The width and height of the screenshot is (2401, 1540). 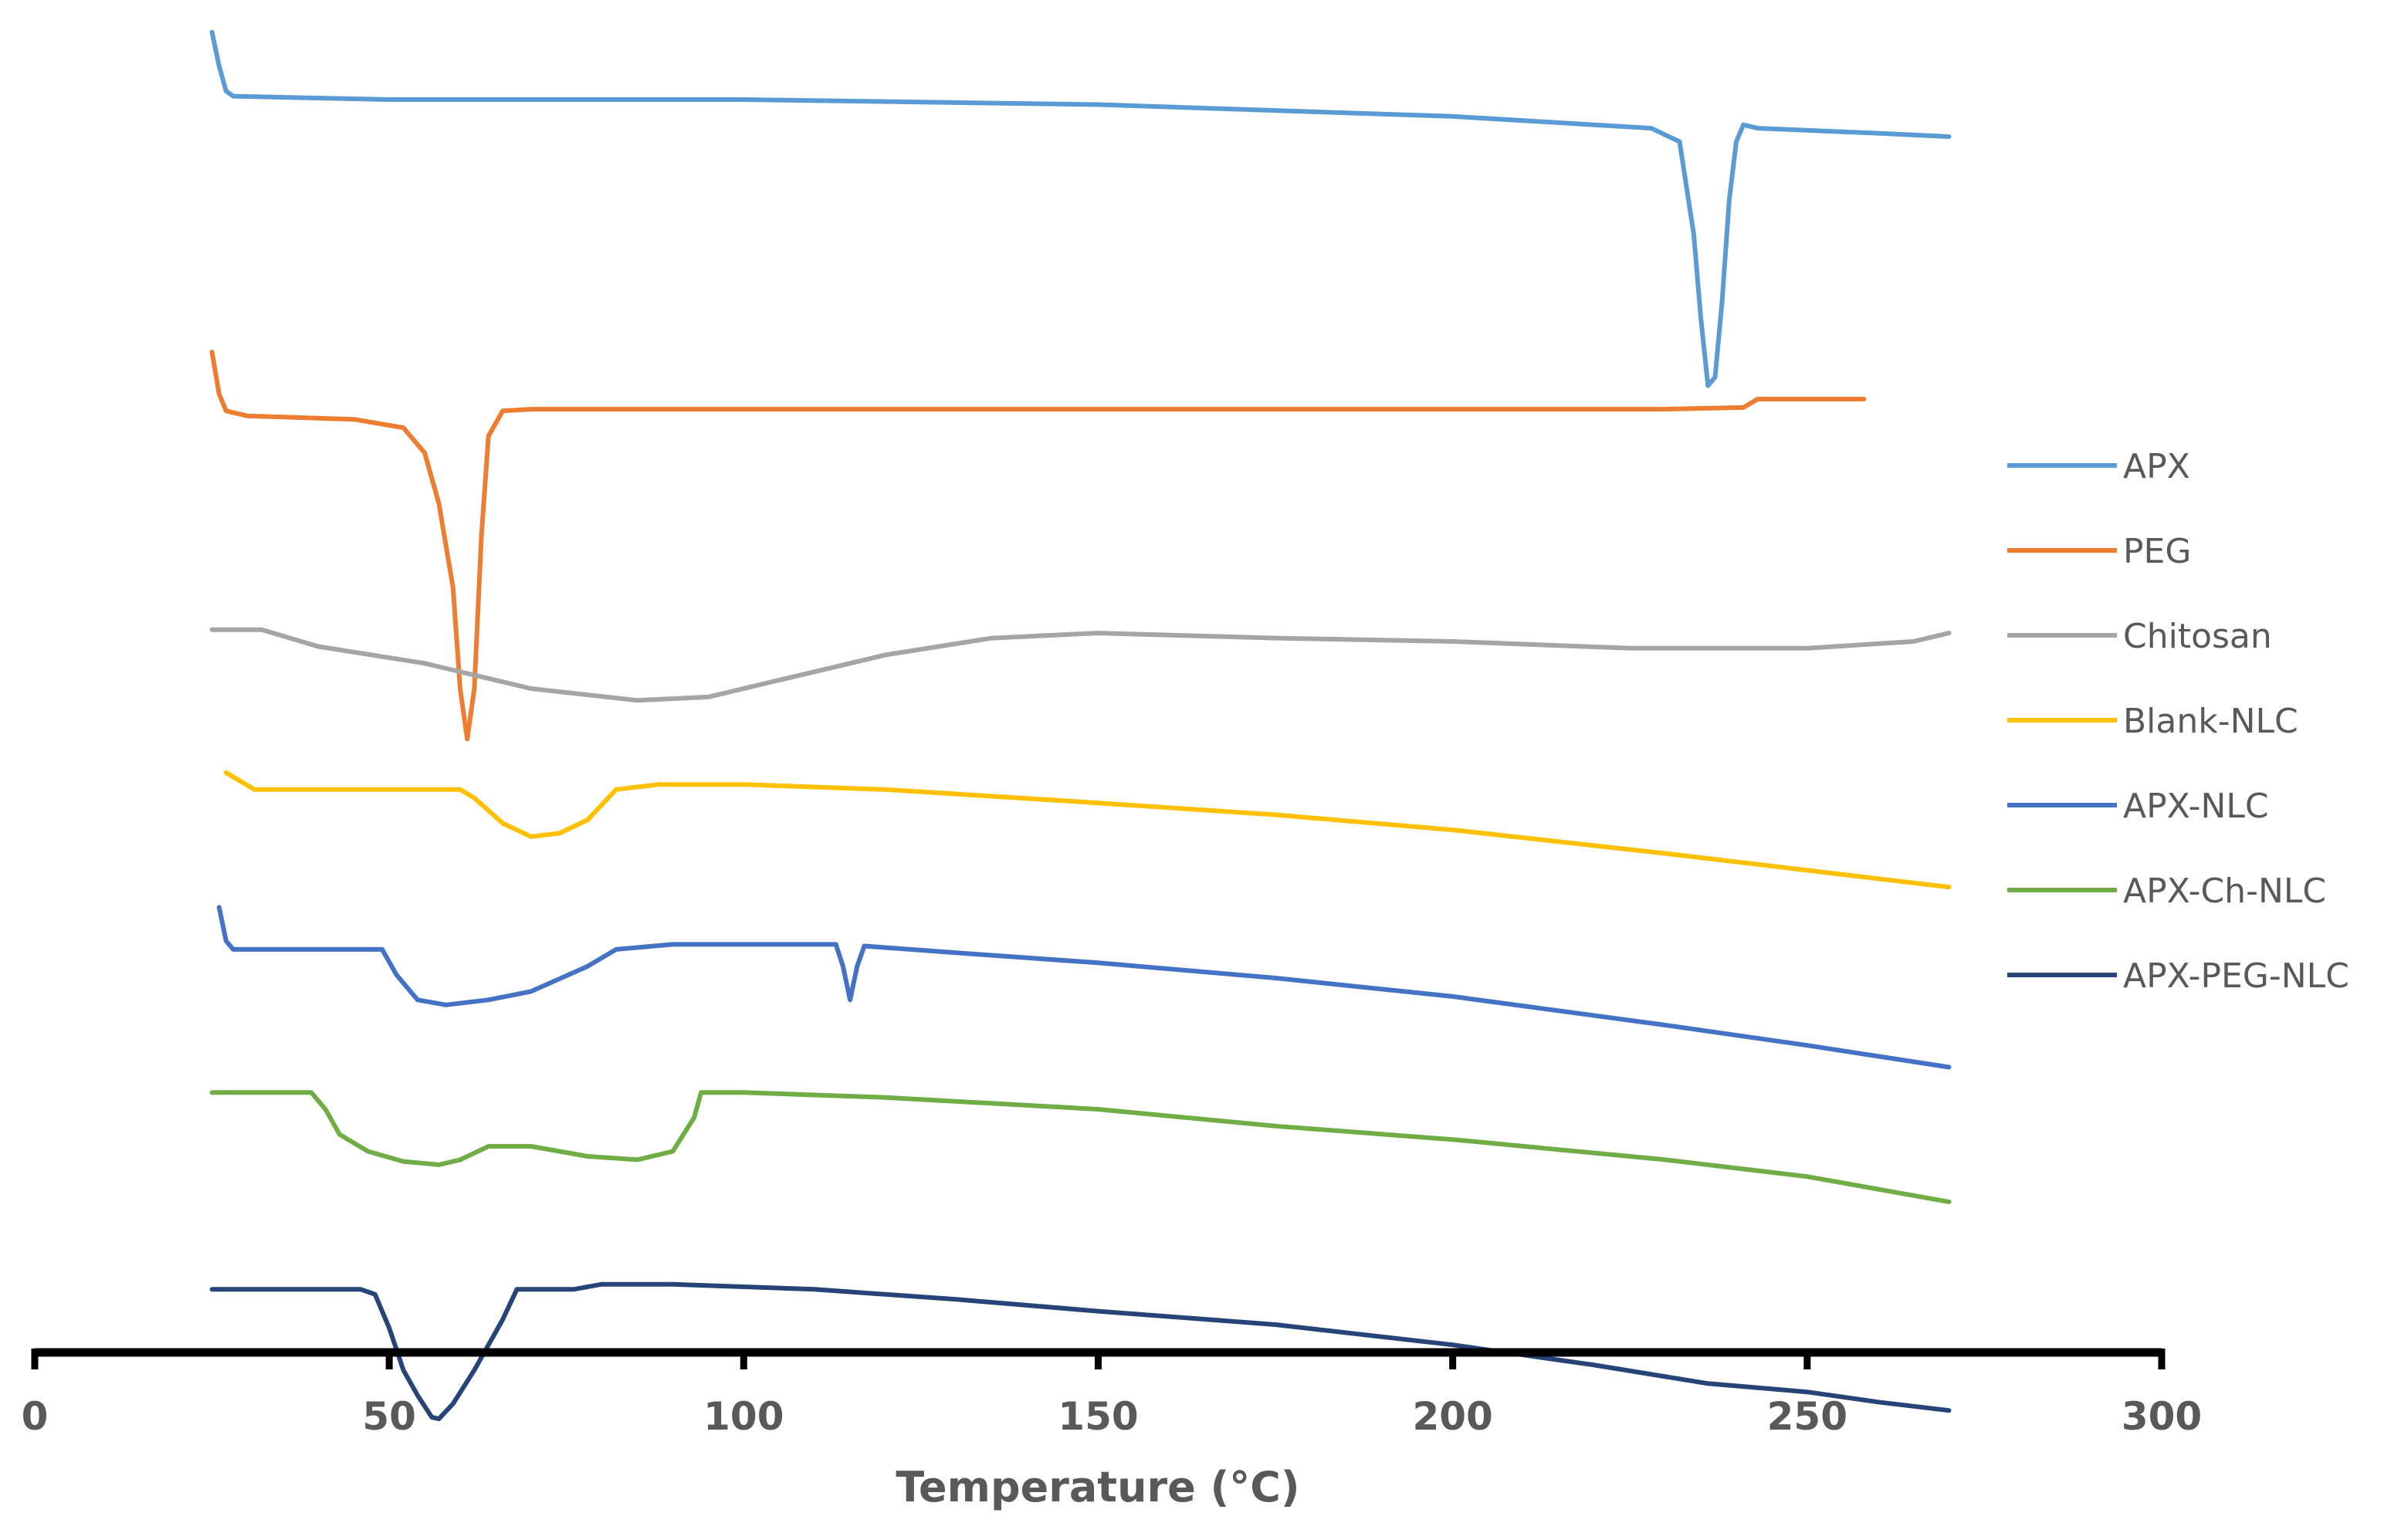 I want to click on x-tick-label: 150, so click(x=1098, y=1416).